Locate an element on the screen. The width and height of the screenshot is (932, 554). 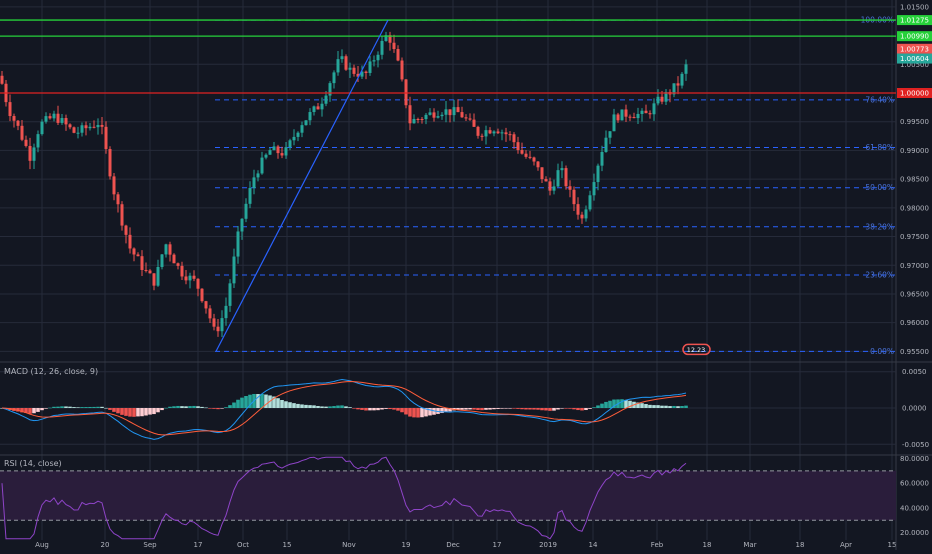
fib-level-label: 23.60% is located at coordinates (879, 275).